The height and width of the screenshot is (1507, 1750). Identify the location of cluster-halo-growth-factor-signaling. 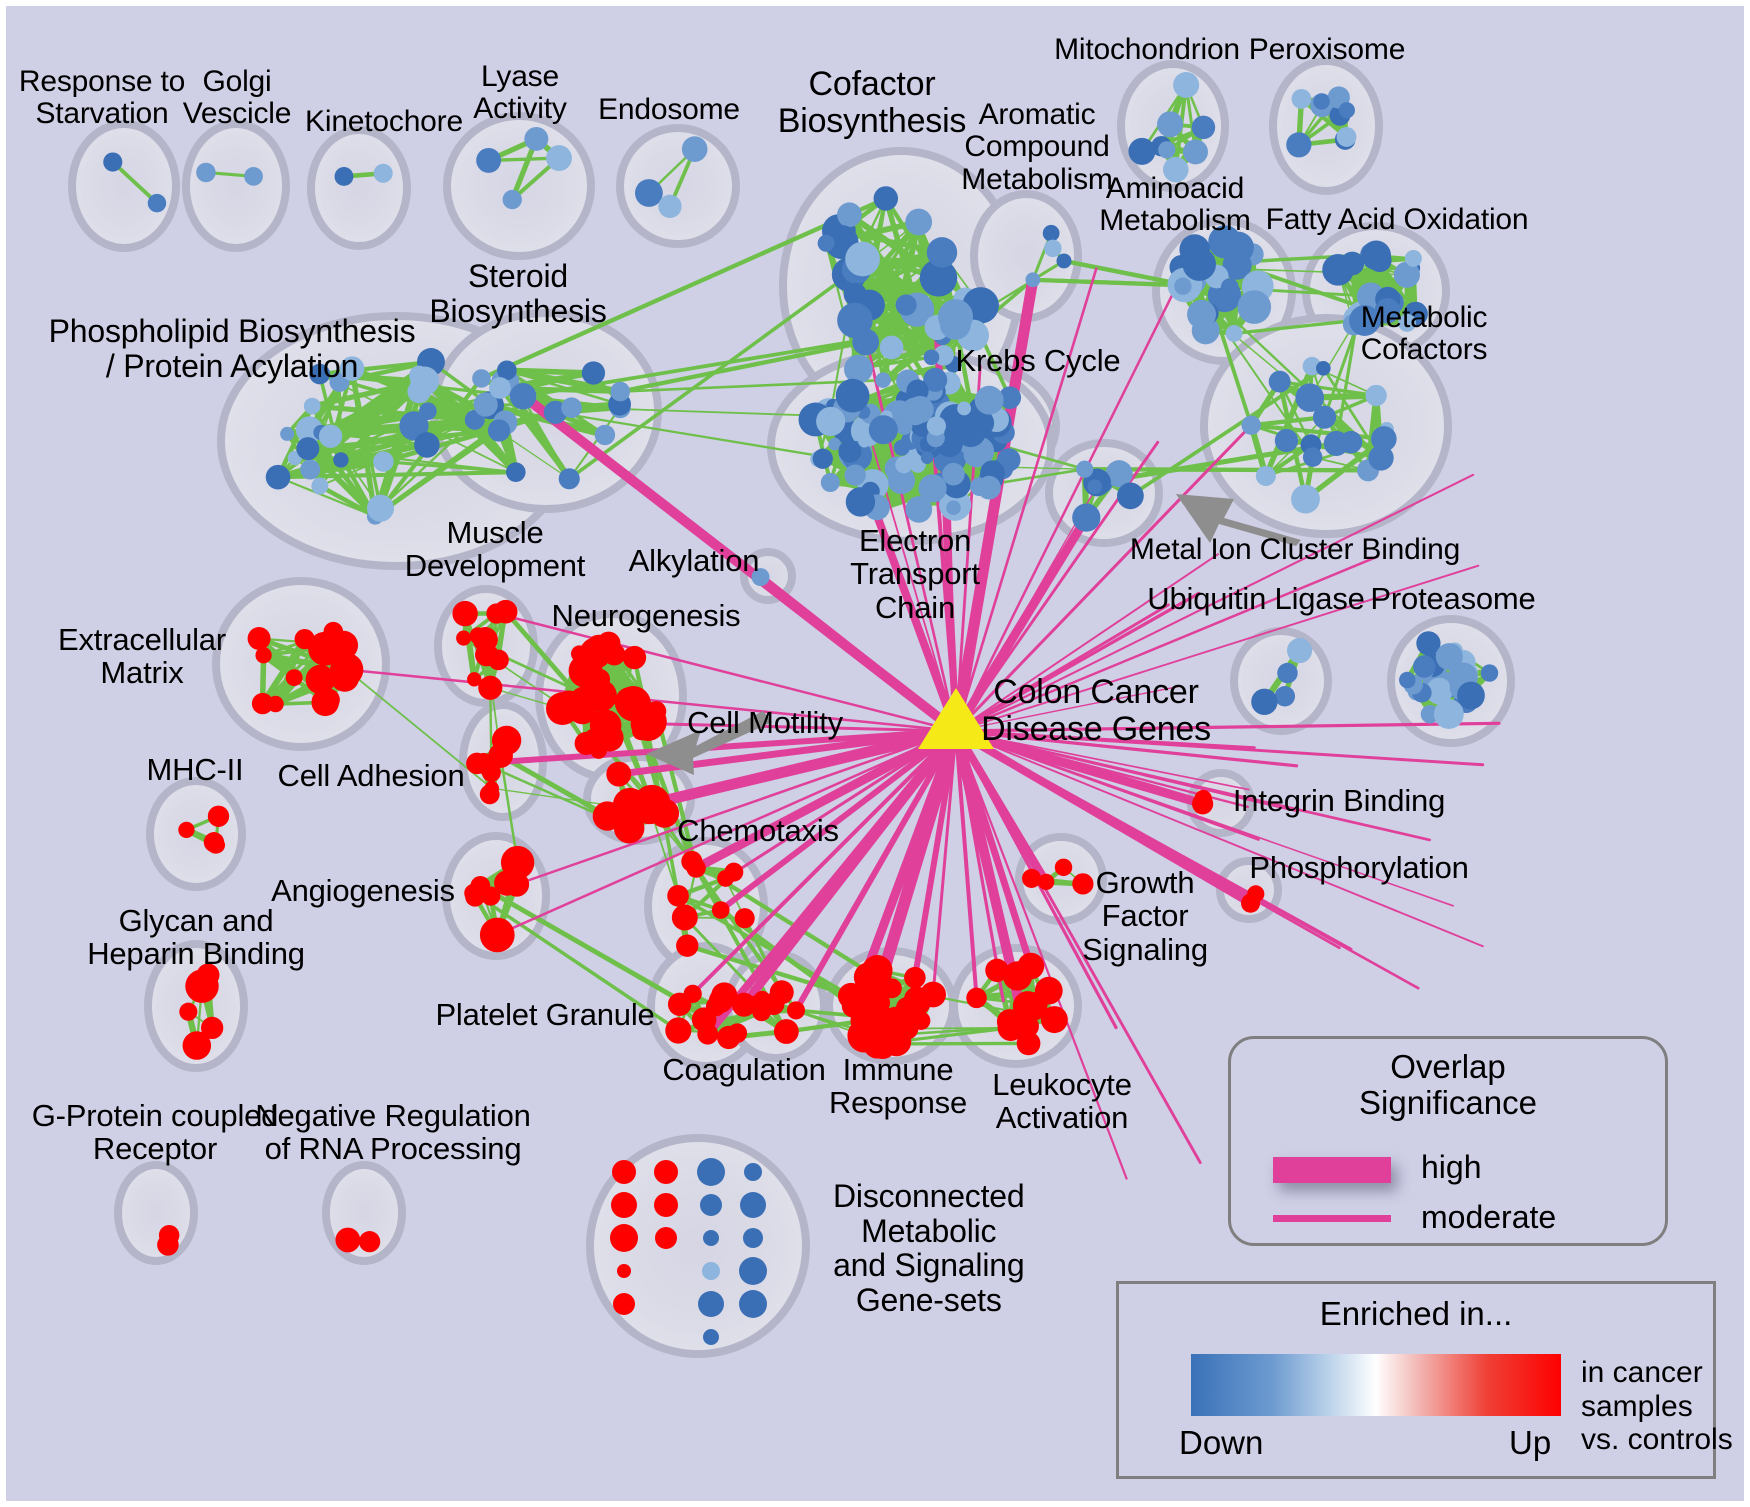
(1061, 879).